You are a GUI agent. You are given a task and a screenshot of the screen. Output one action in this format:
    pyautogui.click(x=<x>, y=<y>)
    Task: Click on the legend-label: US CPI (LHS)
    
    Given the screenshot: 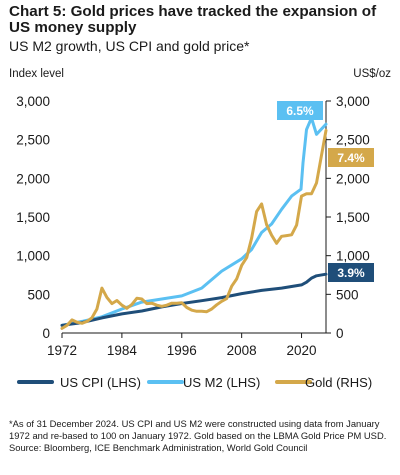 What is the action you would take?
    pyautogui.click(x=100, y=382)
    